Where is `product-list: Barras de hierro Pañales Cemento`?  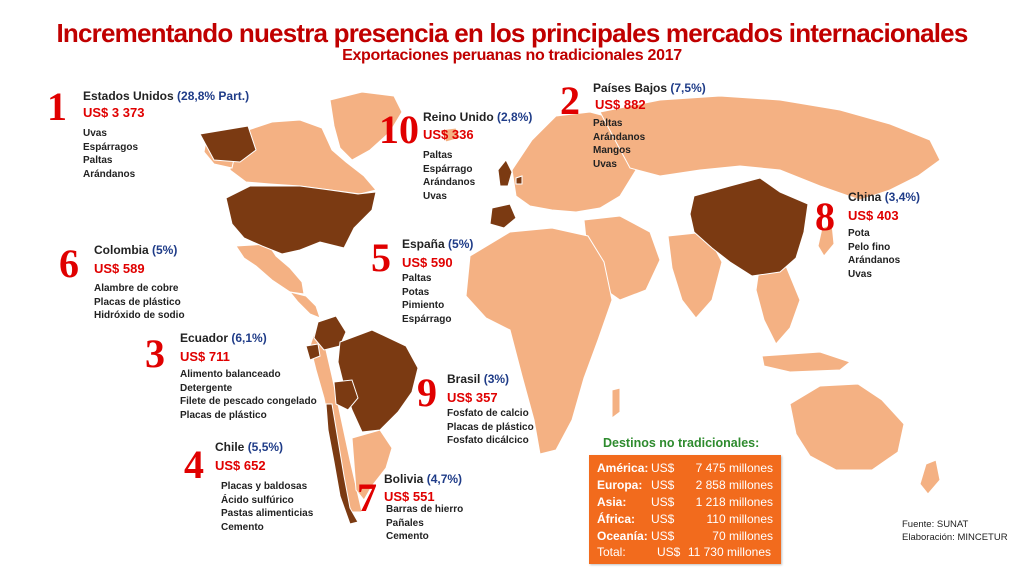 product-list: Barras de hierro Pañales Cemento is located at coordinates (424, 523).